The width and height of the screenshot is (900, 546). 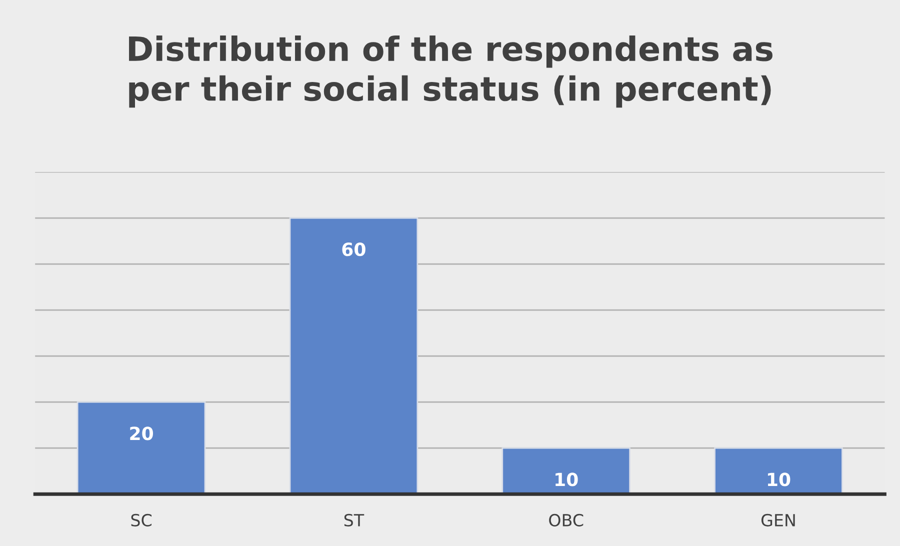 What do you see at coordinates (778, 520) in the screenshot?
I see `x-tick-label: GEN` at bounding box center [778, 520].